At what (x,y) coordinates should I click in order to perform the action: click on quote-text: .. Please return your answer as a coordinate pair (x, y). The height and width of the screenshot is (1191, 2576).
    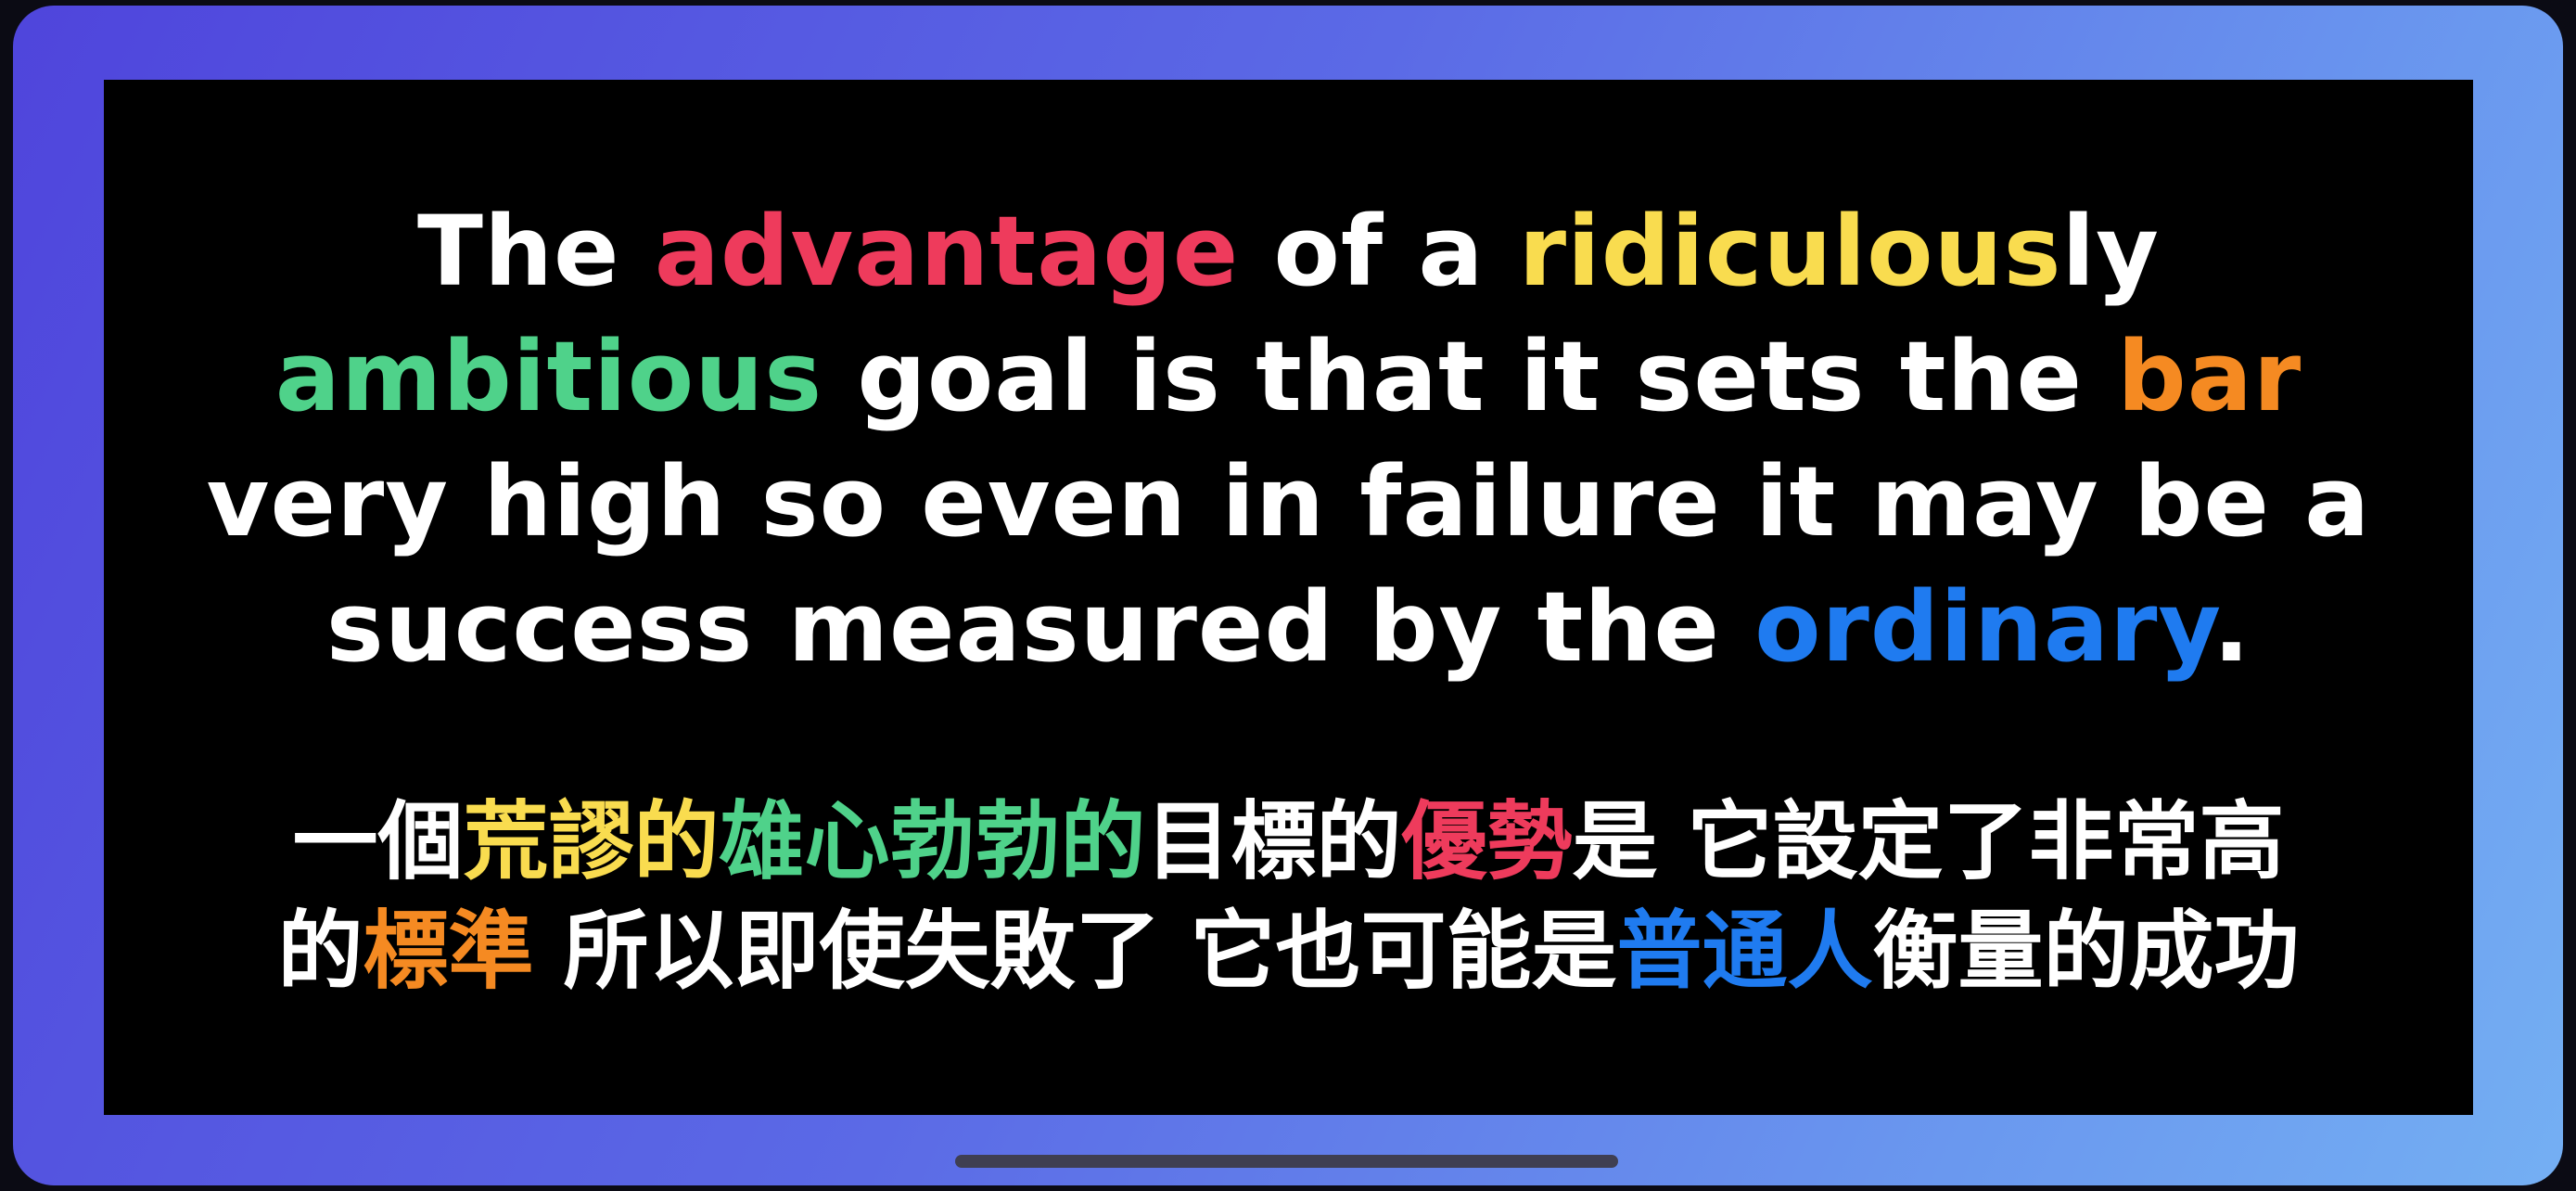
    Looking at the image, I should click on (2232, 627).